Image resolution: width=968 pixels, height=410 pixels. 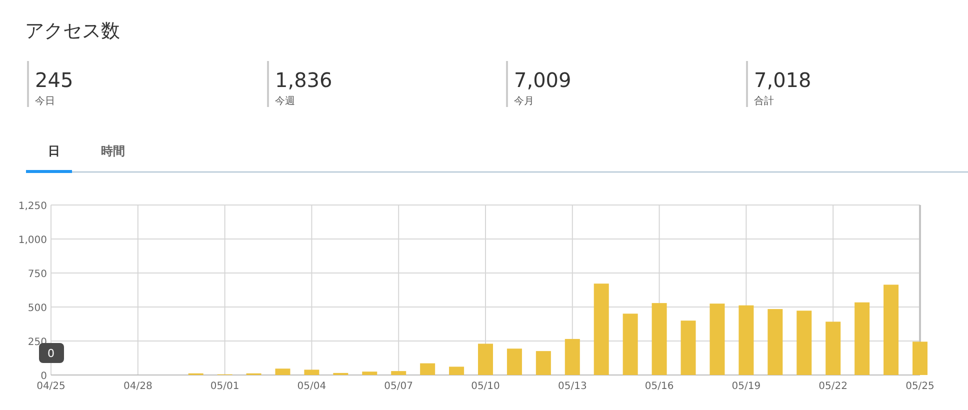 What do you see at coordinates (659, 386) in the screenshot?
I see `x-tick-label: 05/16` at bounding box center [659, 386].